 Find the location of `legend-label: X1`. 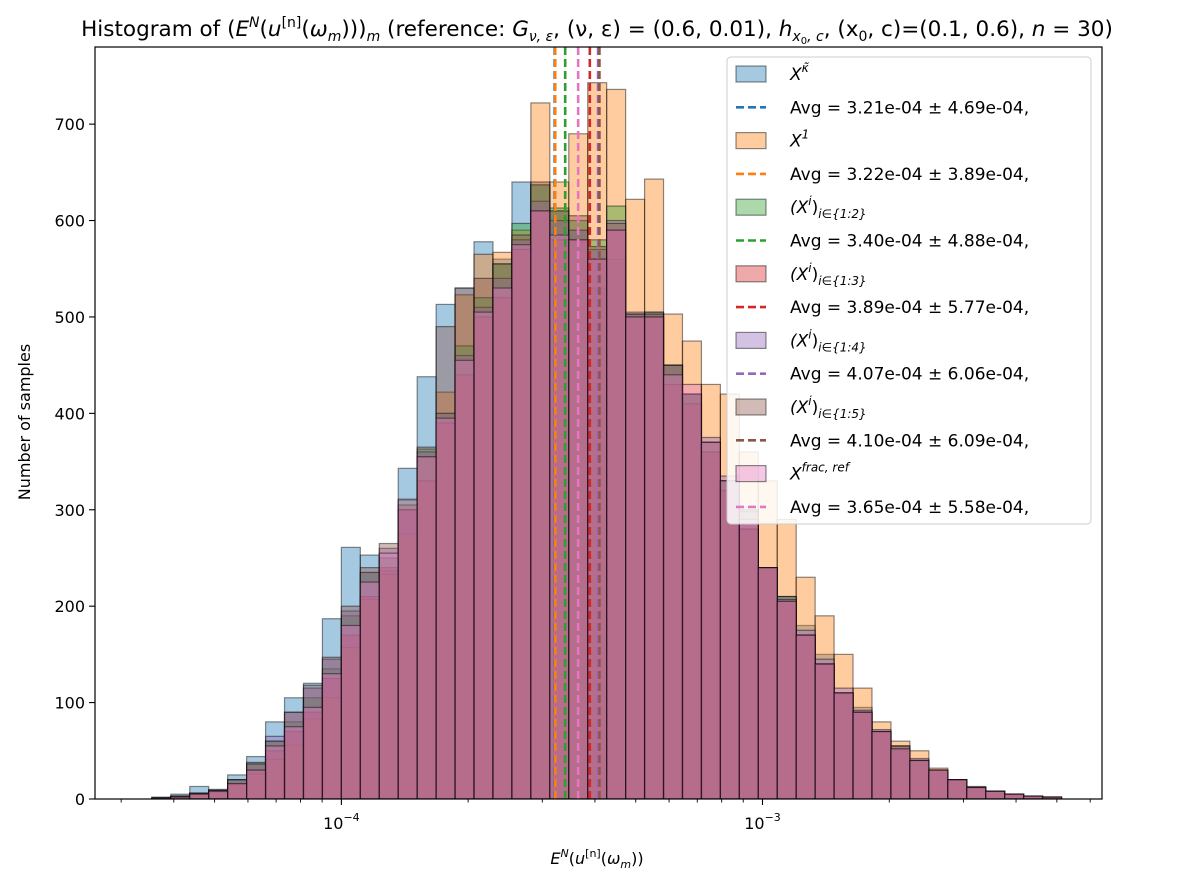

legend-label: X1 is located at coordinates (799, 140).